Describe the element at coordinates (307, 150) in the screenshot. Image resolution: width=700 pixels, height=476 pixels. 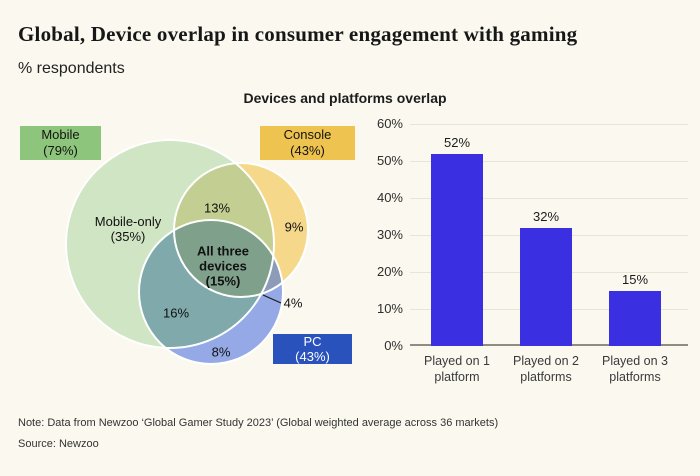
I see `legend-console-value: (43%)` at that location.